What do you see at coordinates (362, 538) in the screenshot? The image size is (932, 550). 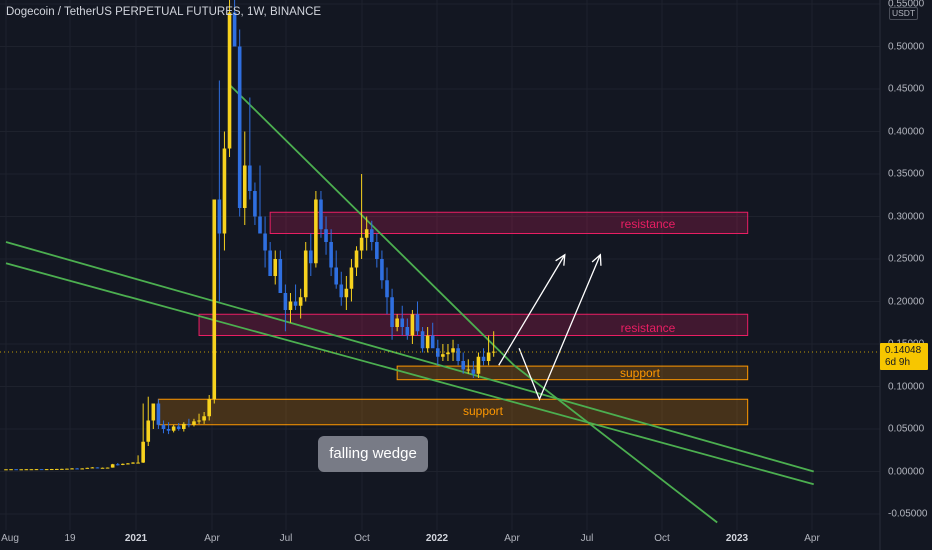 I see `x-tick-label: Oct` at bounding box center [362, 538].